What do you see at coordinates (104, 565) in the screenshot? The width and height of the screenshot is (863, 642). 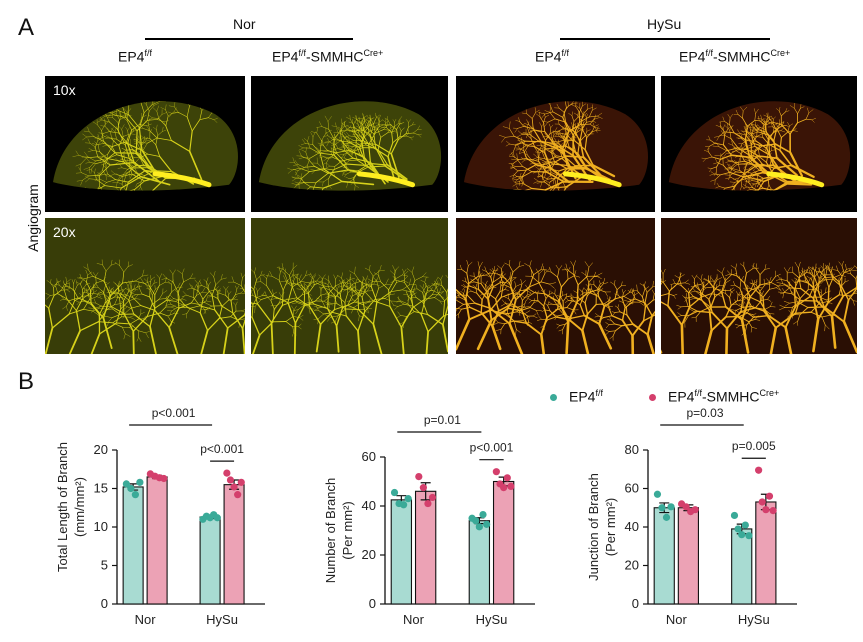 I see `y-tick-label: 5` at bounding box center [104, 565].